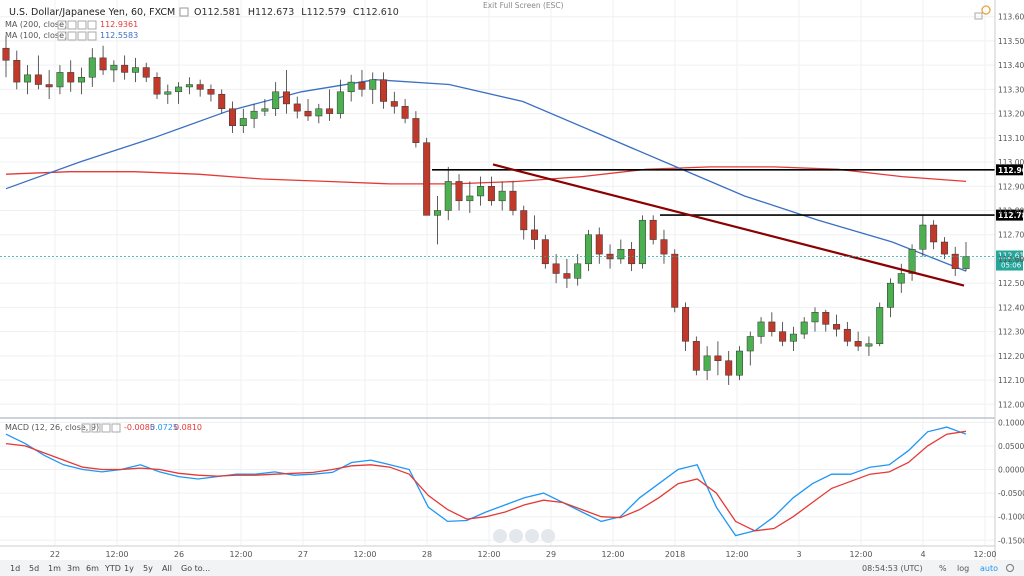 The height and width of the screenshot is (576, 1024). I want to click on settings-gear-icon, so click(1010, 568).